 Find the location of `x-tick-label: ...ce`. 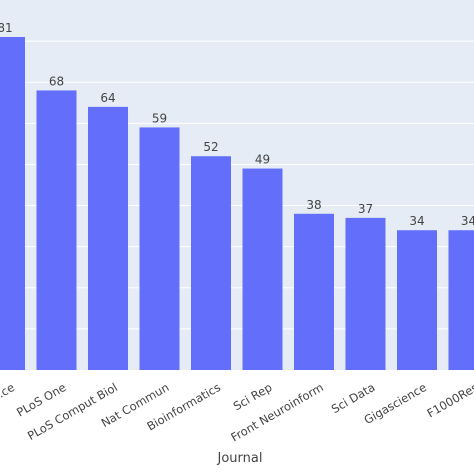

x-tick-label: ...ce is located at coordinates (8, 392).